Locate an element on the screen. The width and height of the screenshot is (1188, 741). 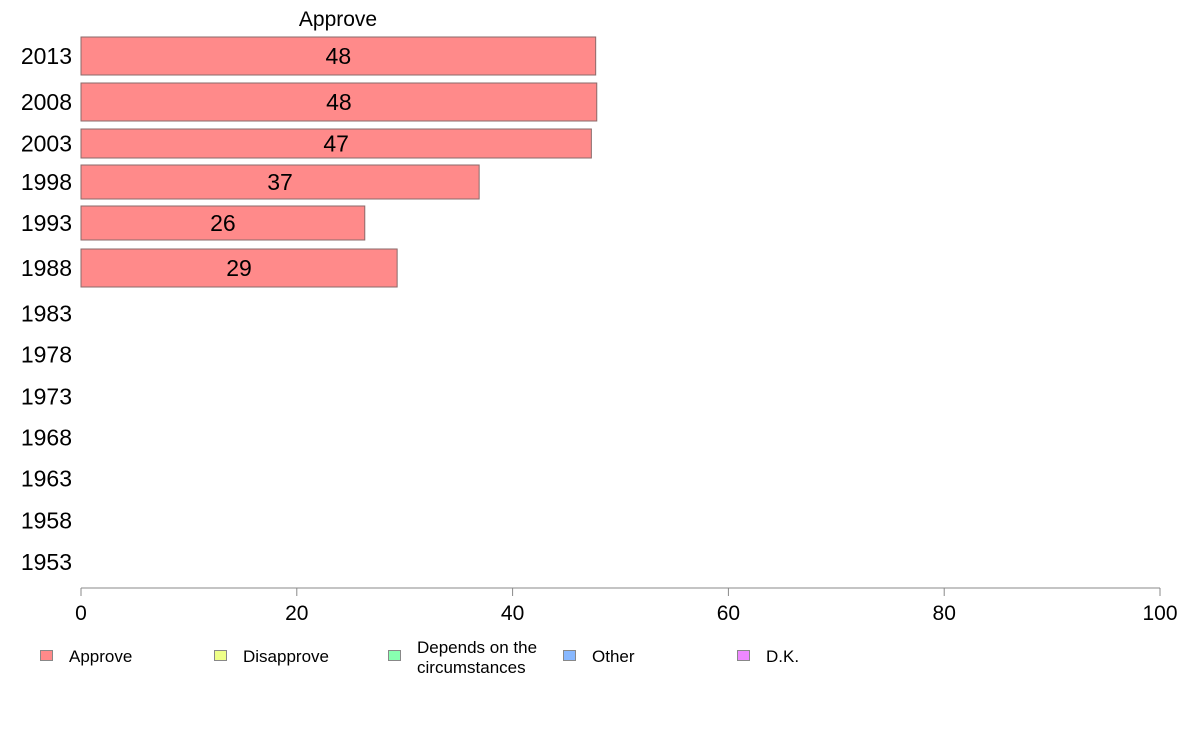
bar-2013 is located at coordinates (338, 56).